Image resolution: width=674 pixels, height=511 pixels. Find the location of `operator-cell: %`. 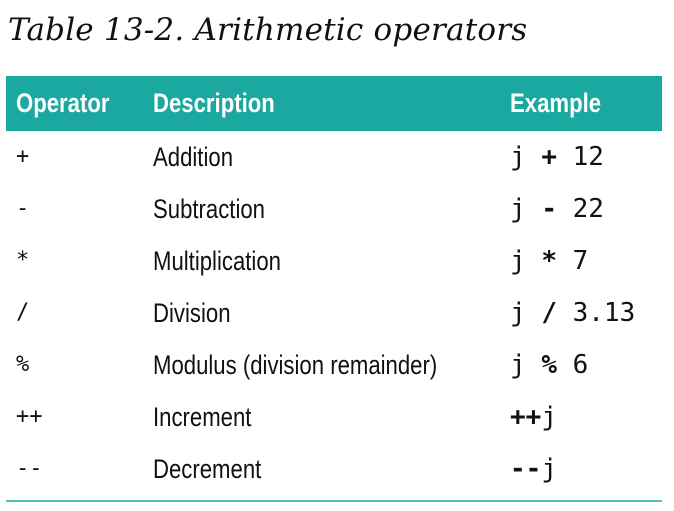

operator-cell: % is located at coordinates (23, 364).